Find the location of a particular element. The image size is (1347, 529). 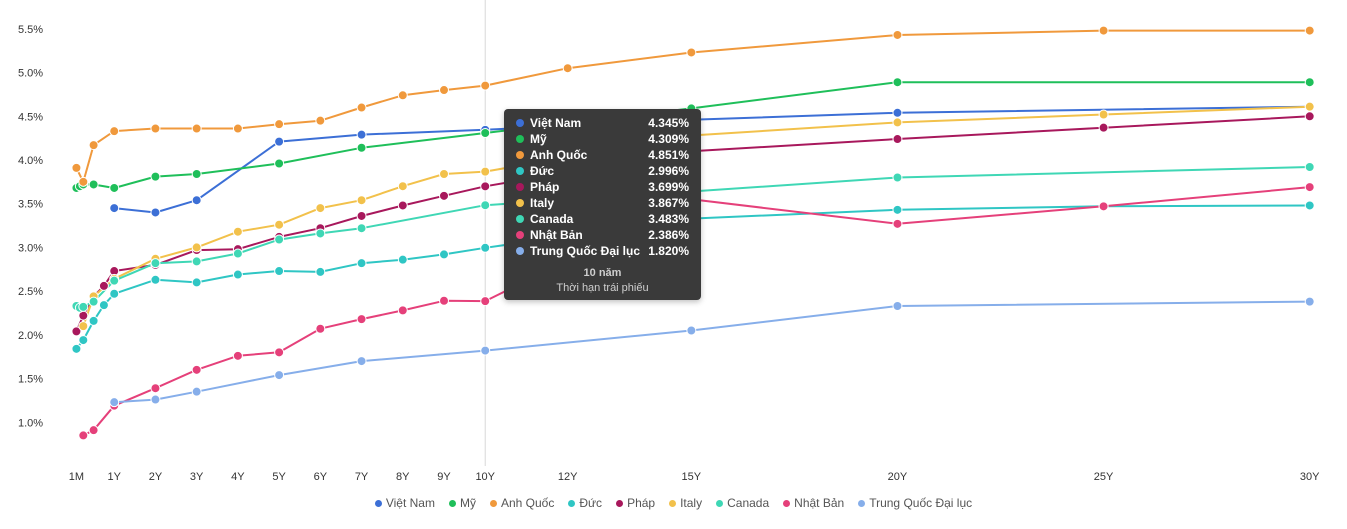

legend-item: Đức is located at coordinates (585, 503).